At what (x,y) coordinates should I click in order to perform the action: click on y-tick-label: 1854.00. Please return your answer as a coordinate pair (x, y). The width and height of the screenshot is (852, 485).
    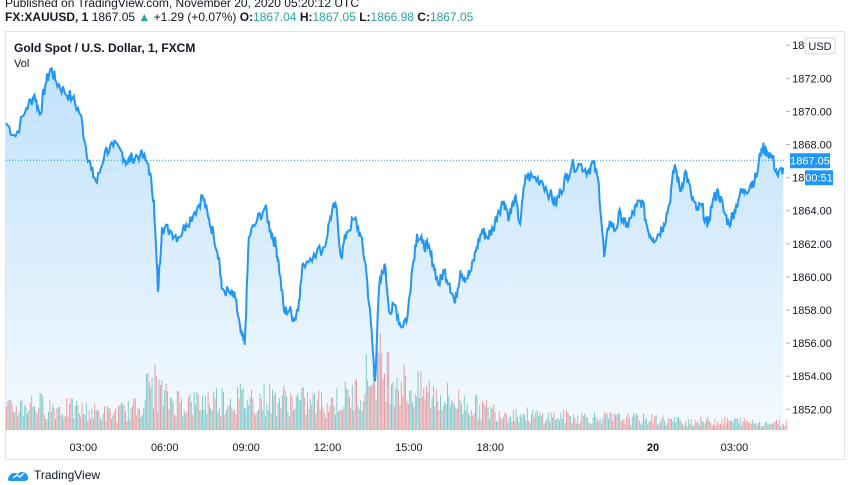
    Looking at the image, I should click on (812, 377).